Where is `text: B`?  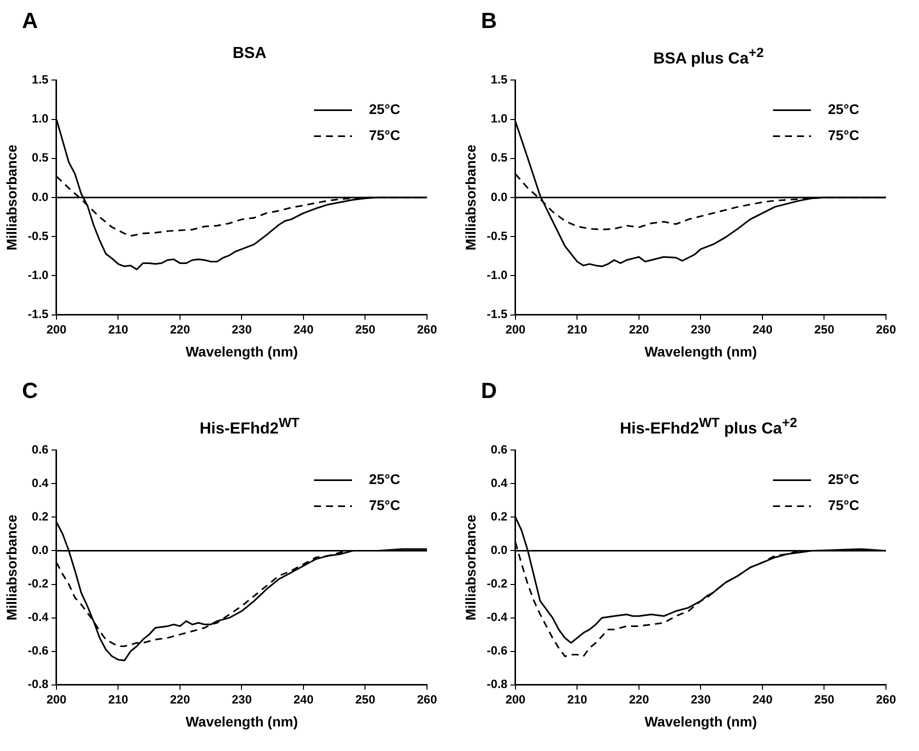 text: B is located at coordinates (489, 21).